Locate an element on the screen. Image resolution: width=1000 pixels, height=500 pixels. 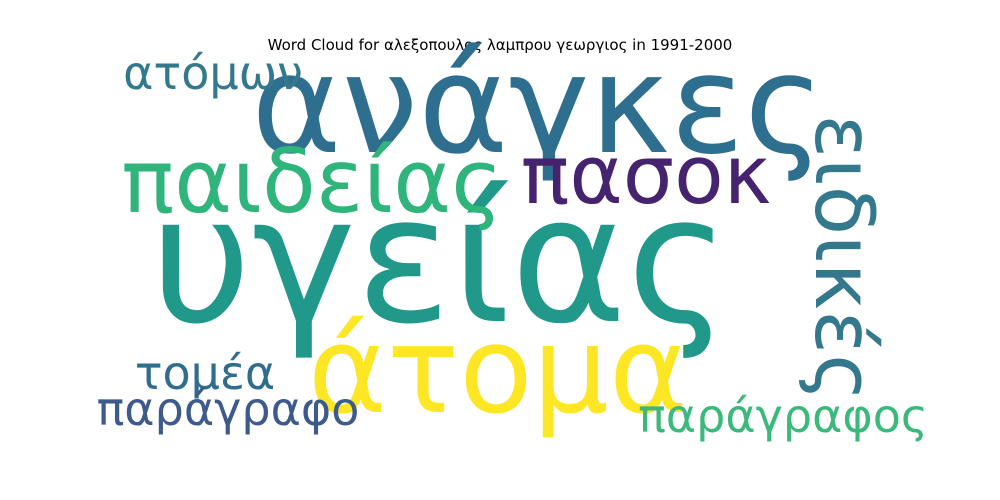
word-7: ατόμων is located at coordinates (213, 73).